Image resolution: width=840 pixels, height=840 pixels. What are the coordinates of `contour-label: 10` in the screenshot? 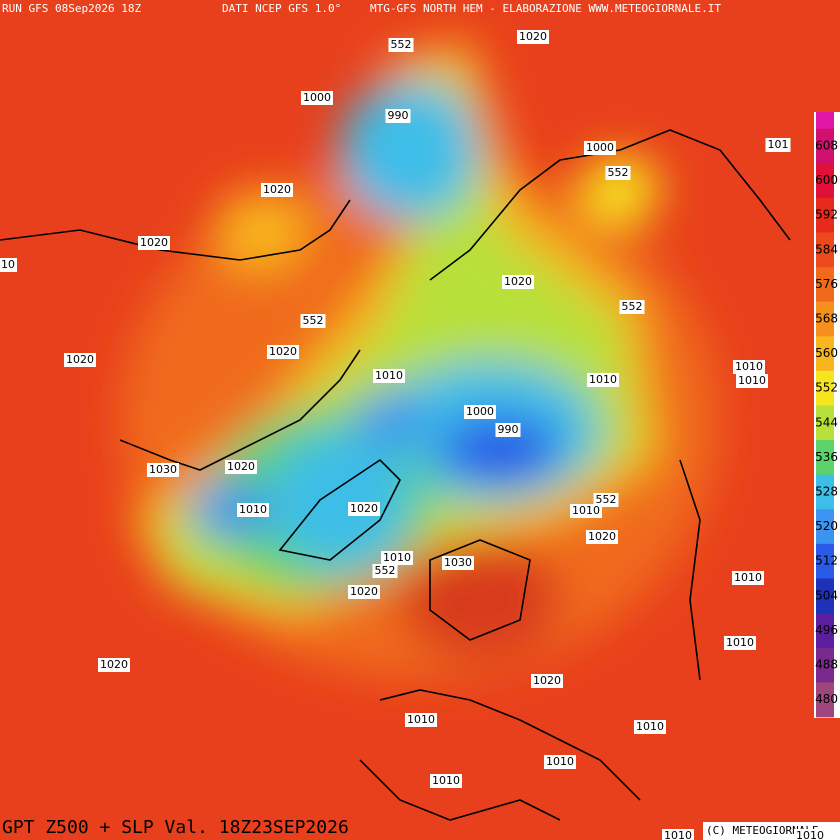 It's located at (8, 264).